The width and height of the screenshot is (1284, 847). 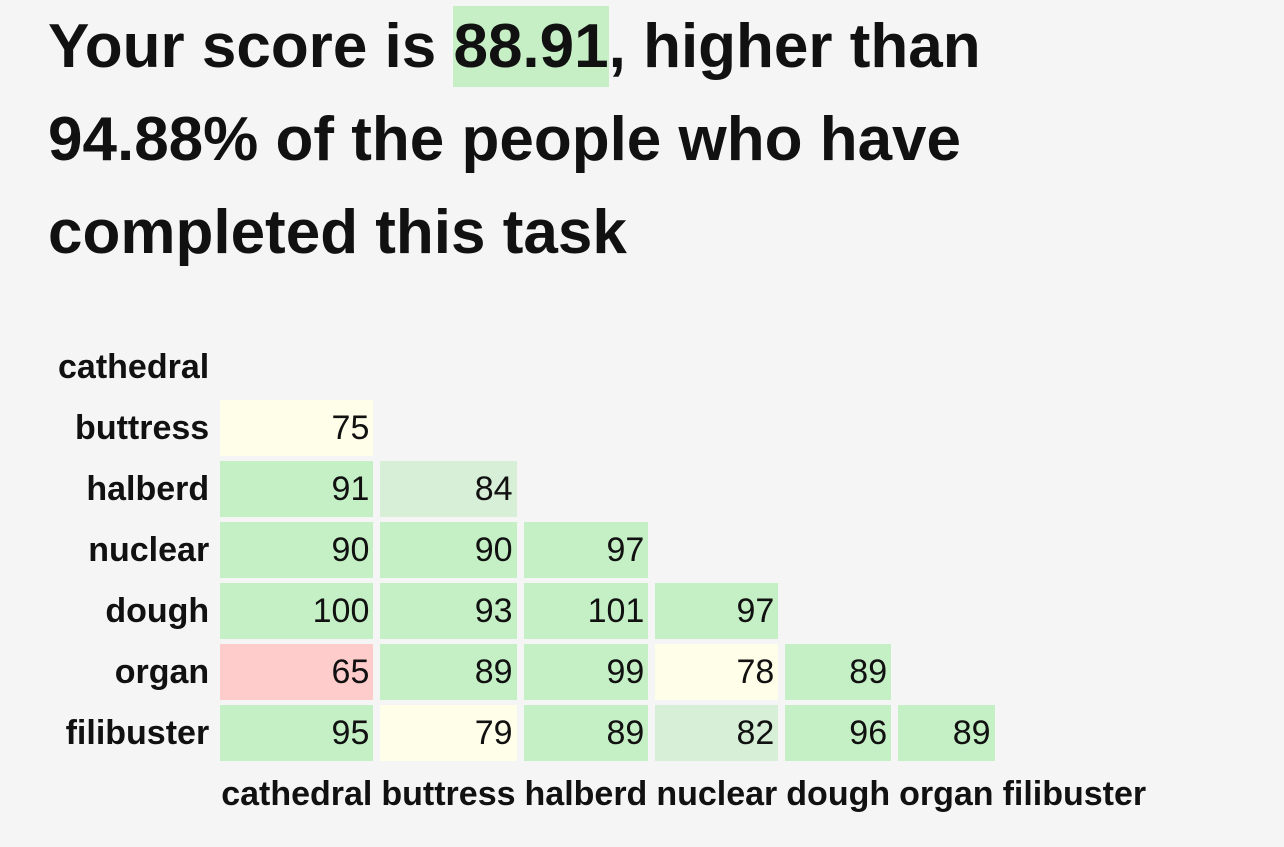 I want to click on matrix-row: buttress 75, so click(x=601, y=428).